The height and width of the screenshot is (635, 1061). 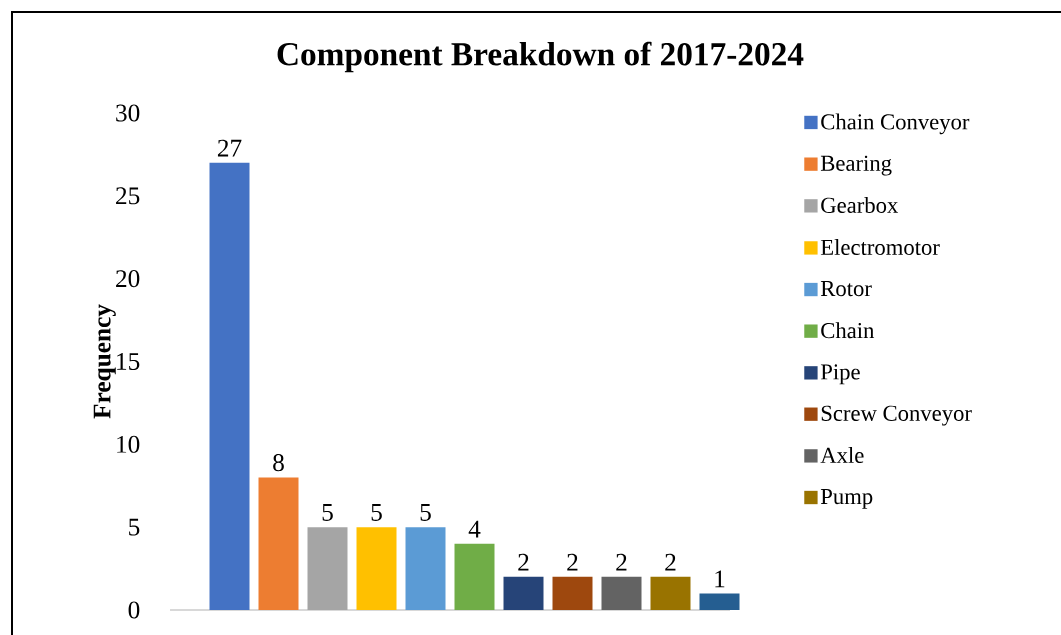 I want to click on chart-title: Component Breakdown of 2017-2024, so click(x=540, y=57).